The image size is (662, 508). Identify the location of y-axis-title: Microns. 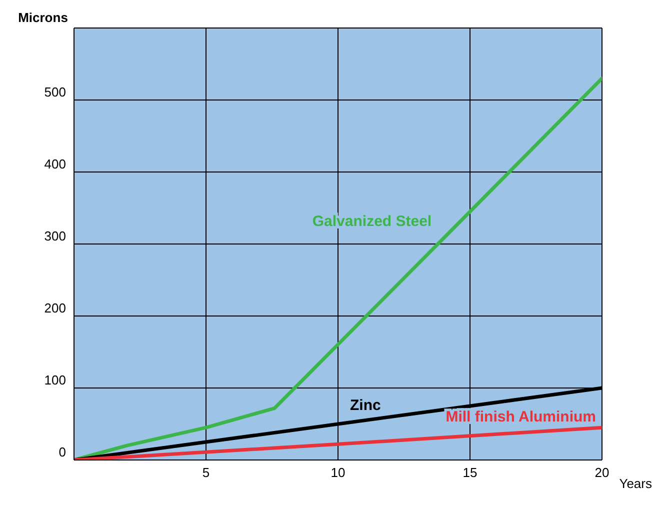
(43, 17).